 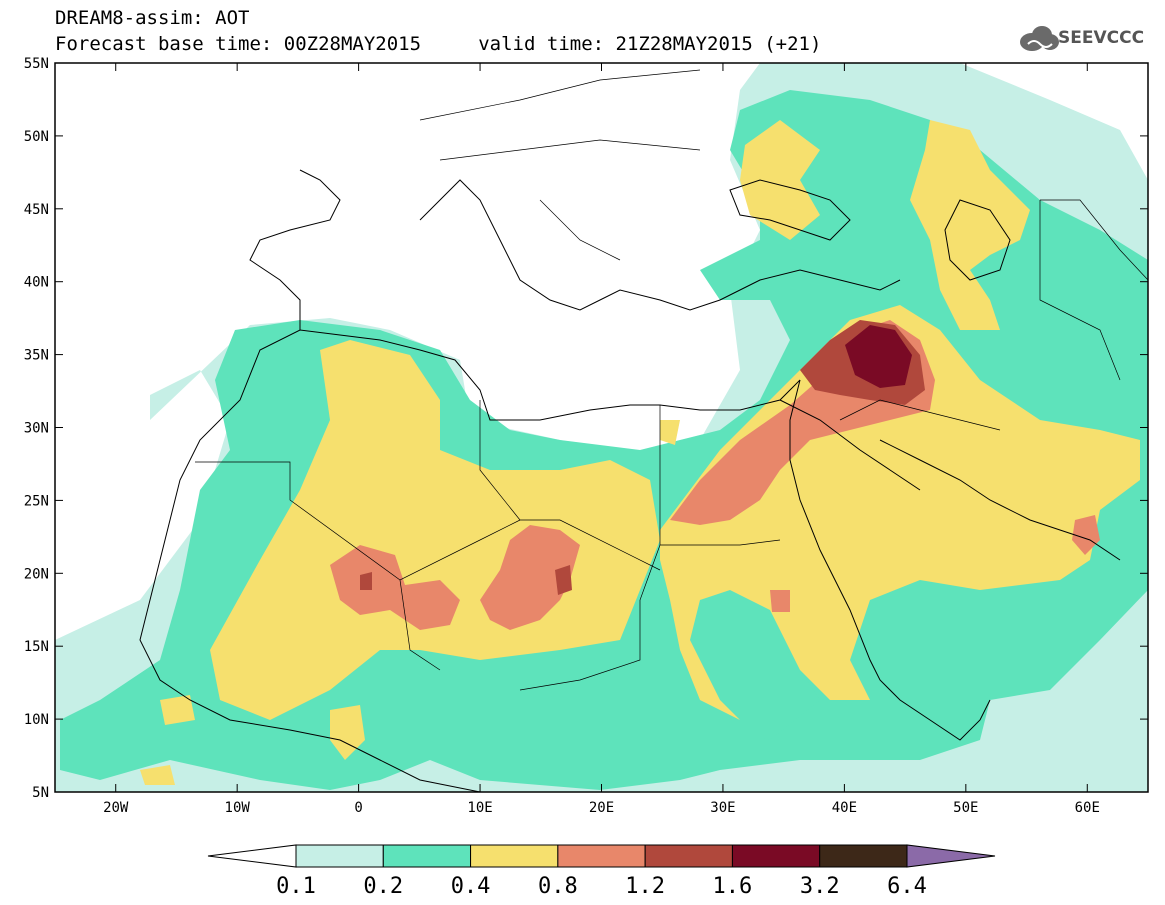 I want to click on lat-tick-label: 30N, so click(x=36, y=429).